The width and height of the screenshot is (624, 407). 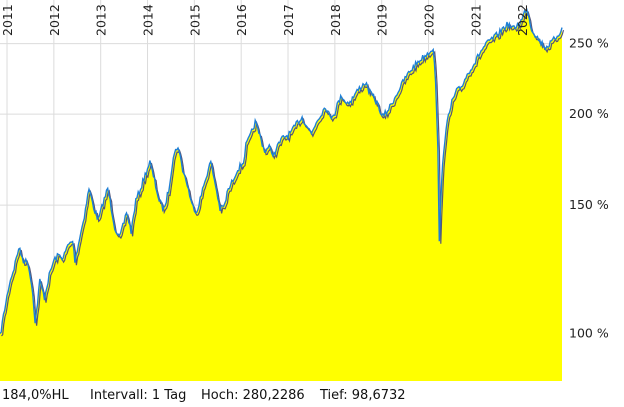 I want to click on footer-low: Tief: 98,6732, so click(x=362, y=395).